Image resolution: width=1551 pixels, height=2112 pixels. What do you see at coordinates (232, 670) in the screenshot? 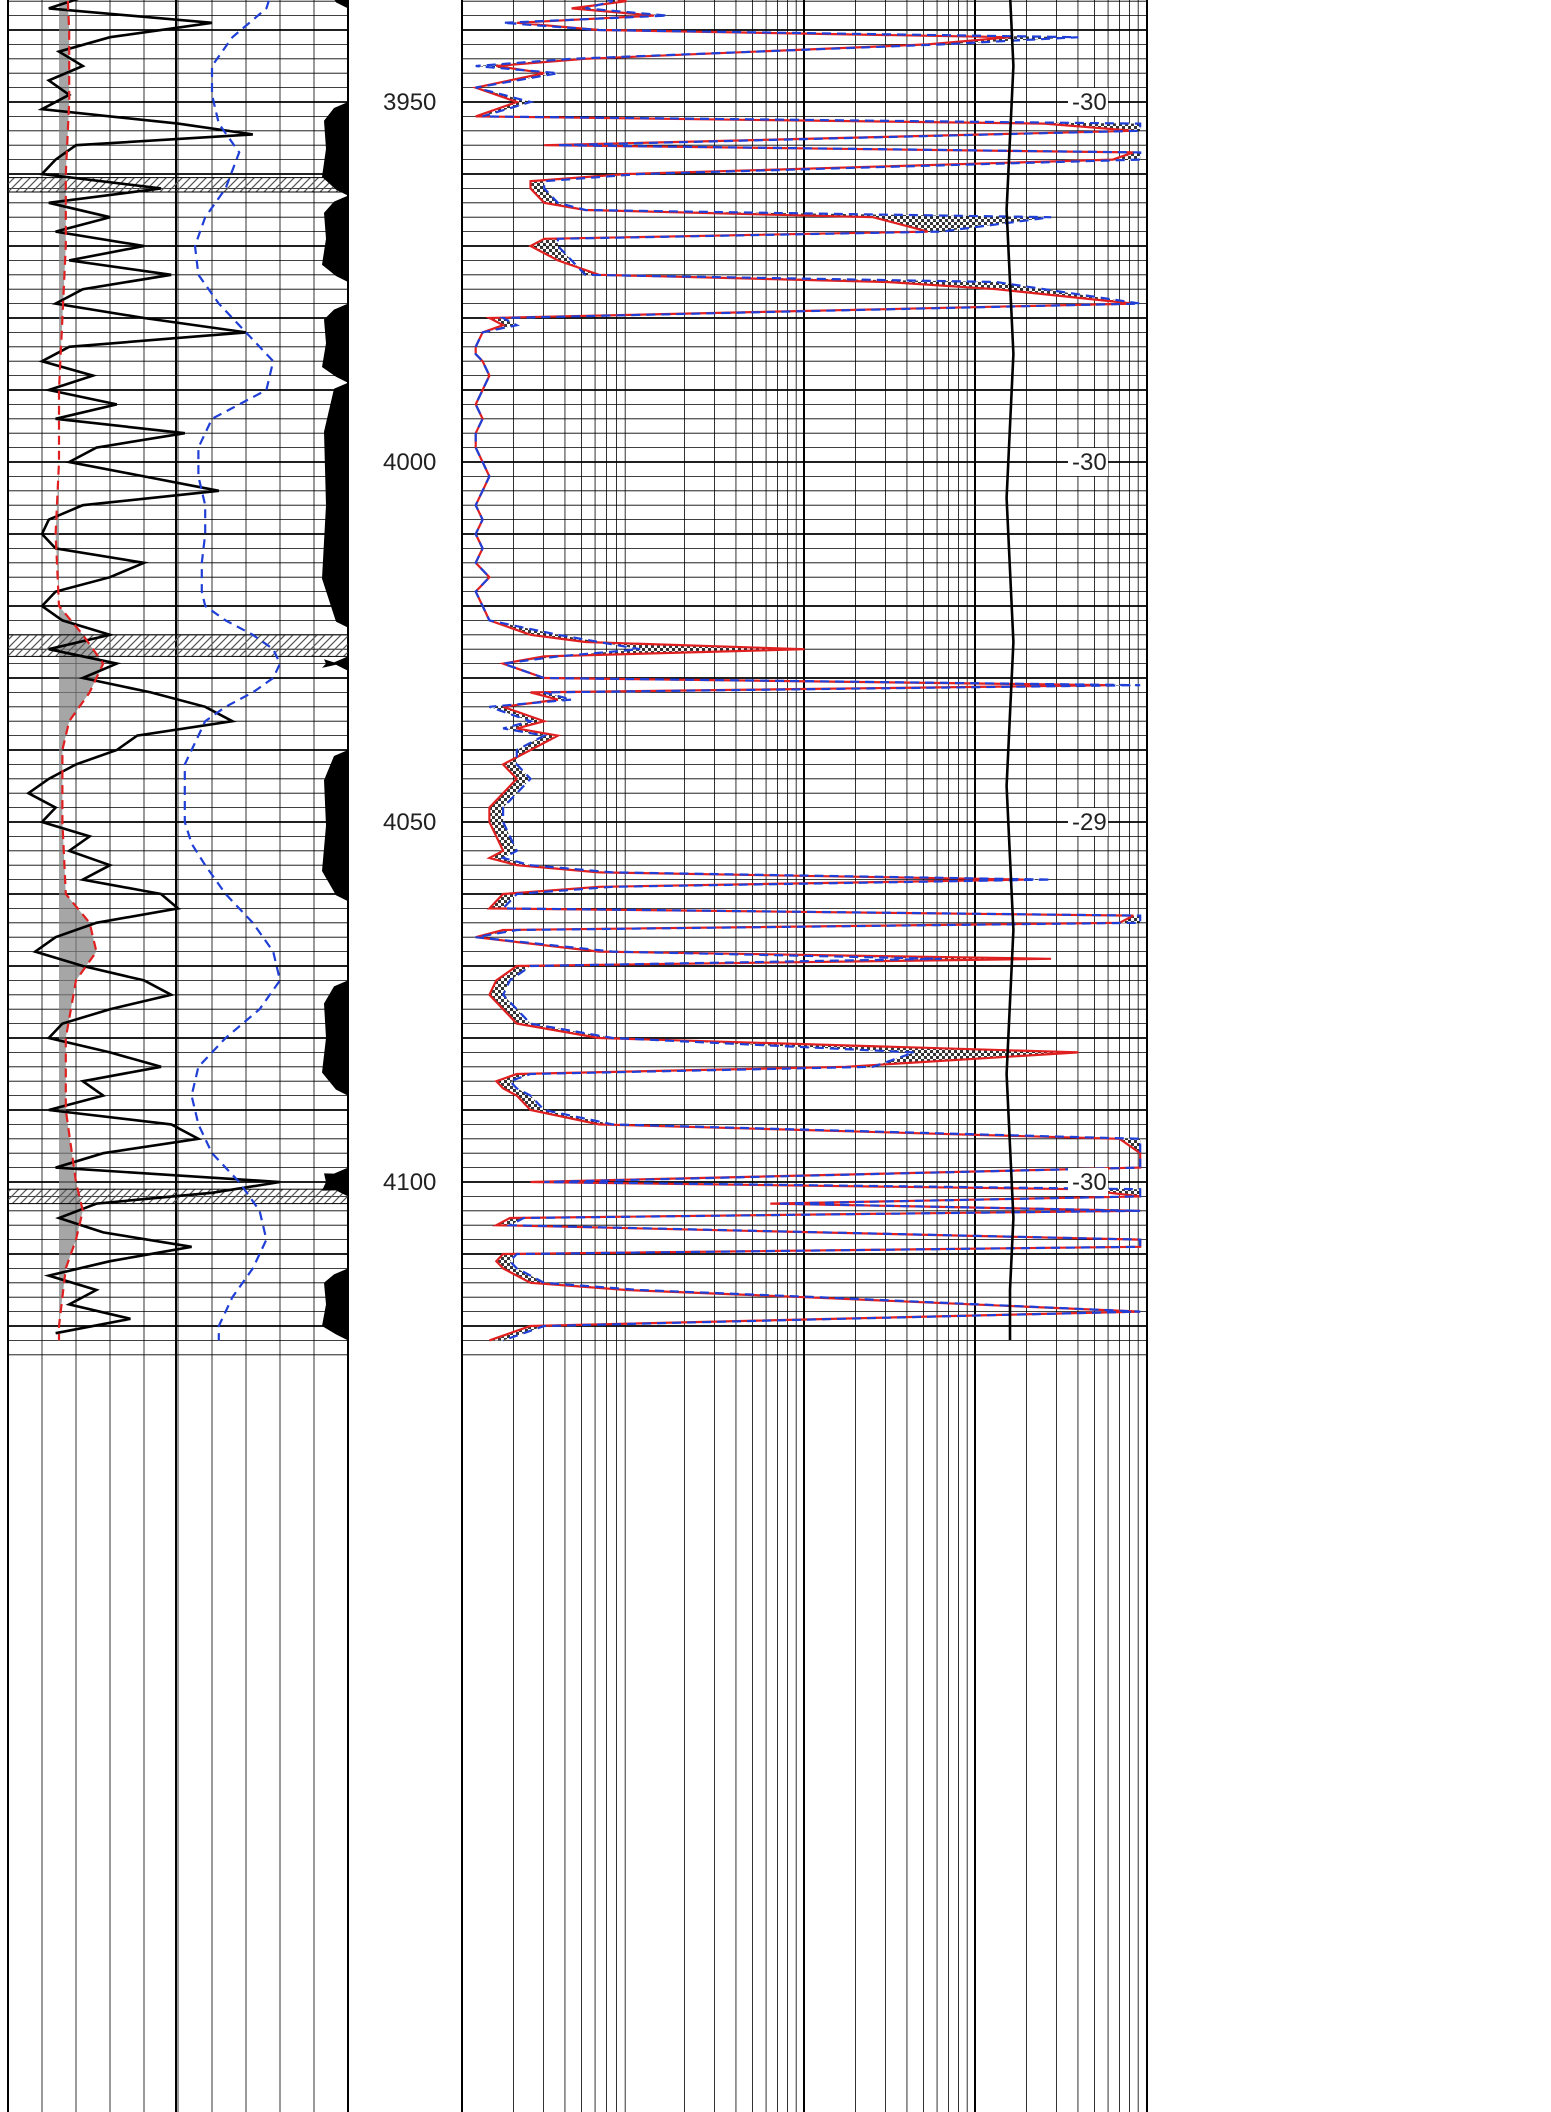
I see `left-series-dashed-blue` at bounding box center [232, 670].